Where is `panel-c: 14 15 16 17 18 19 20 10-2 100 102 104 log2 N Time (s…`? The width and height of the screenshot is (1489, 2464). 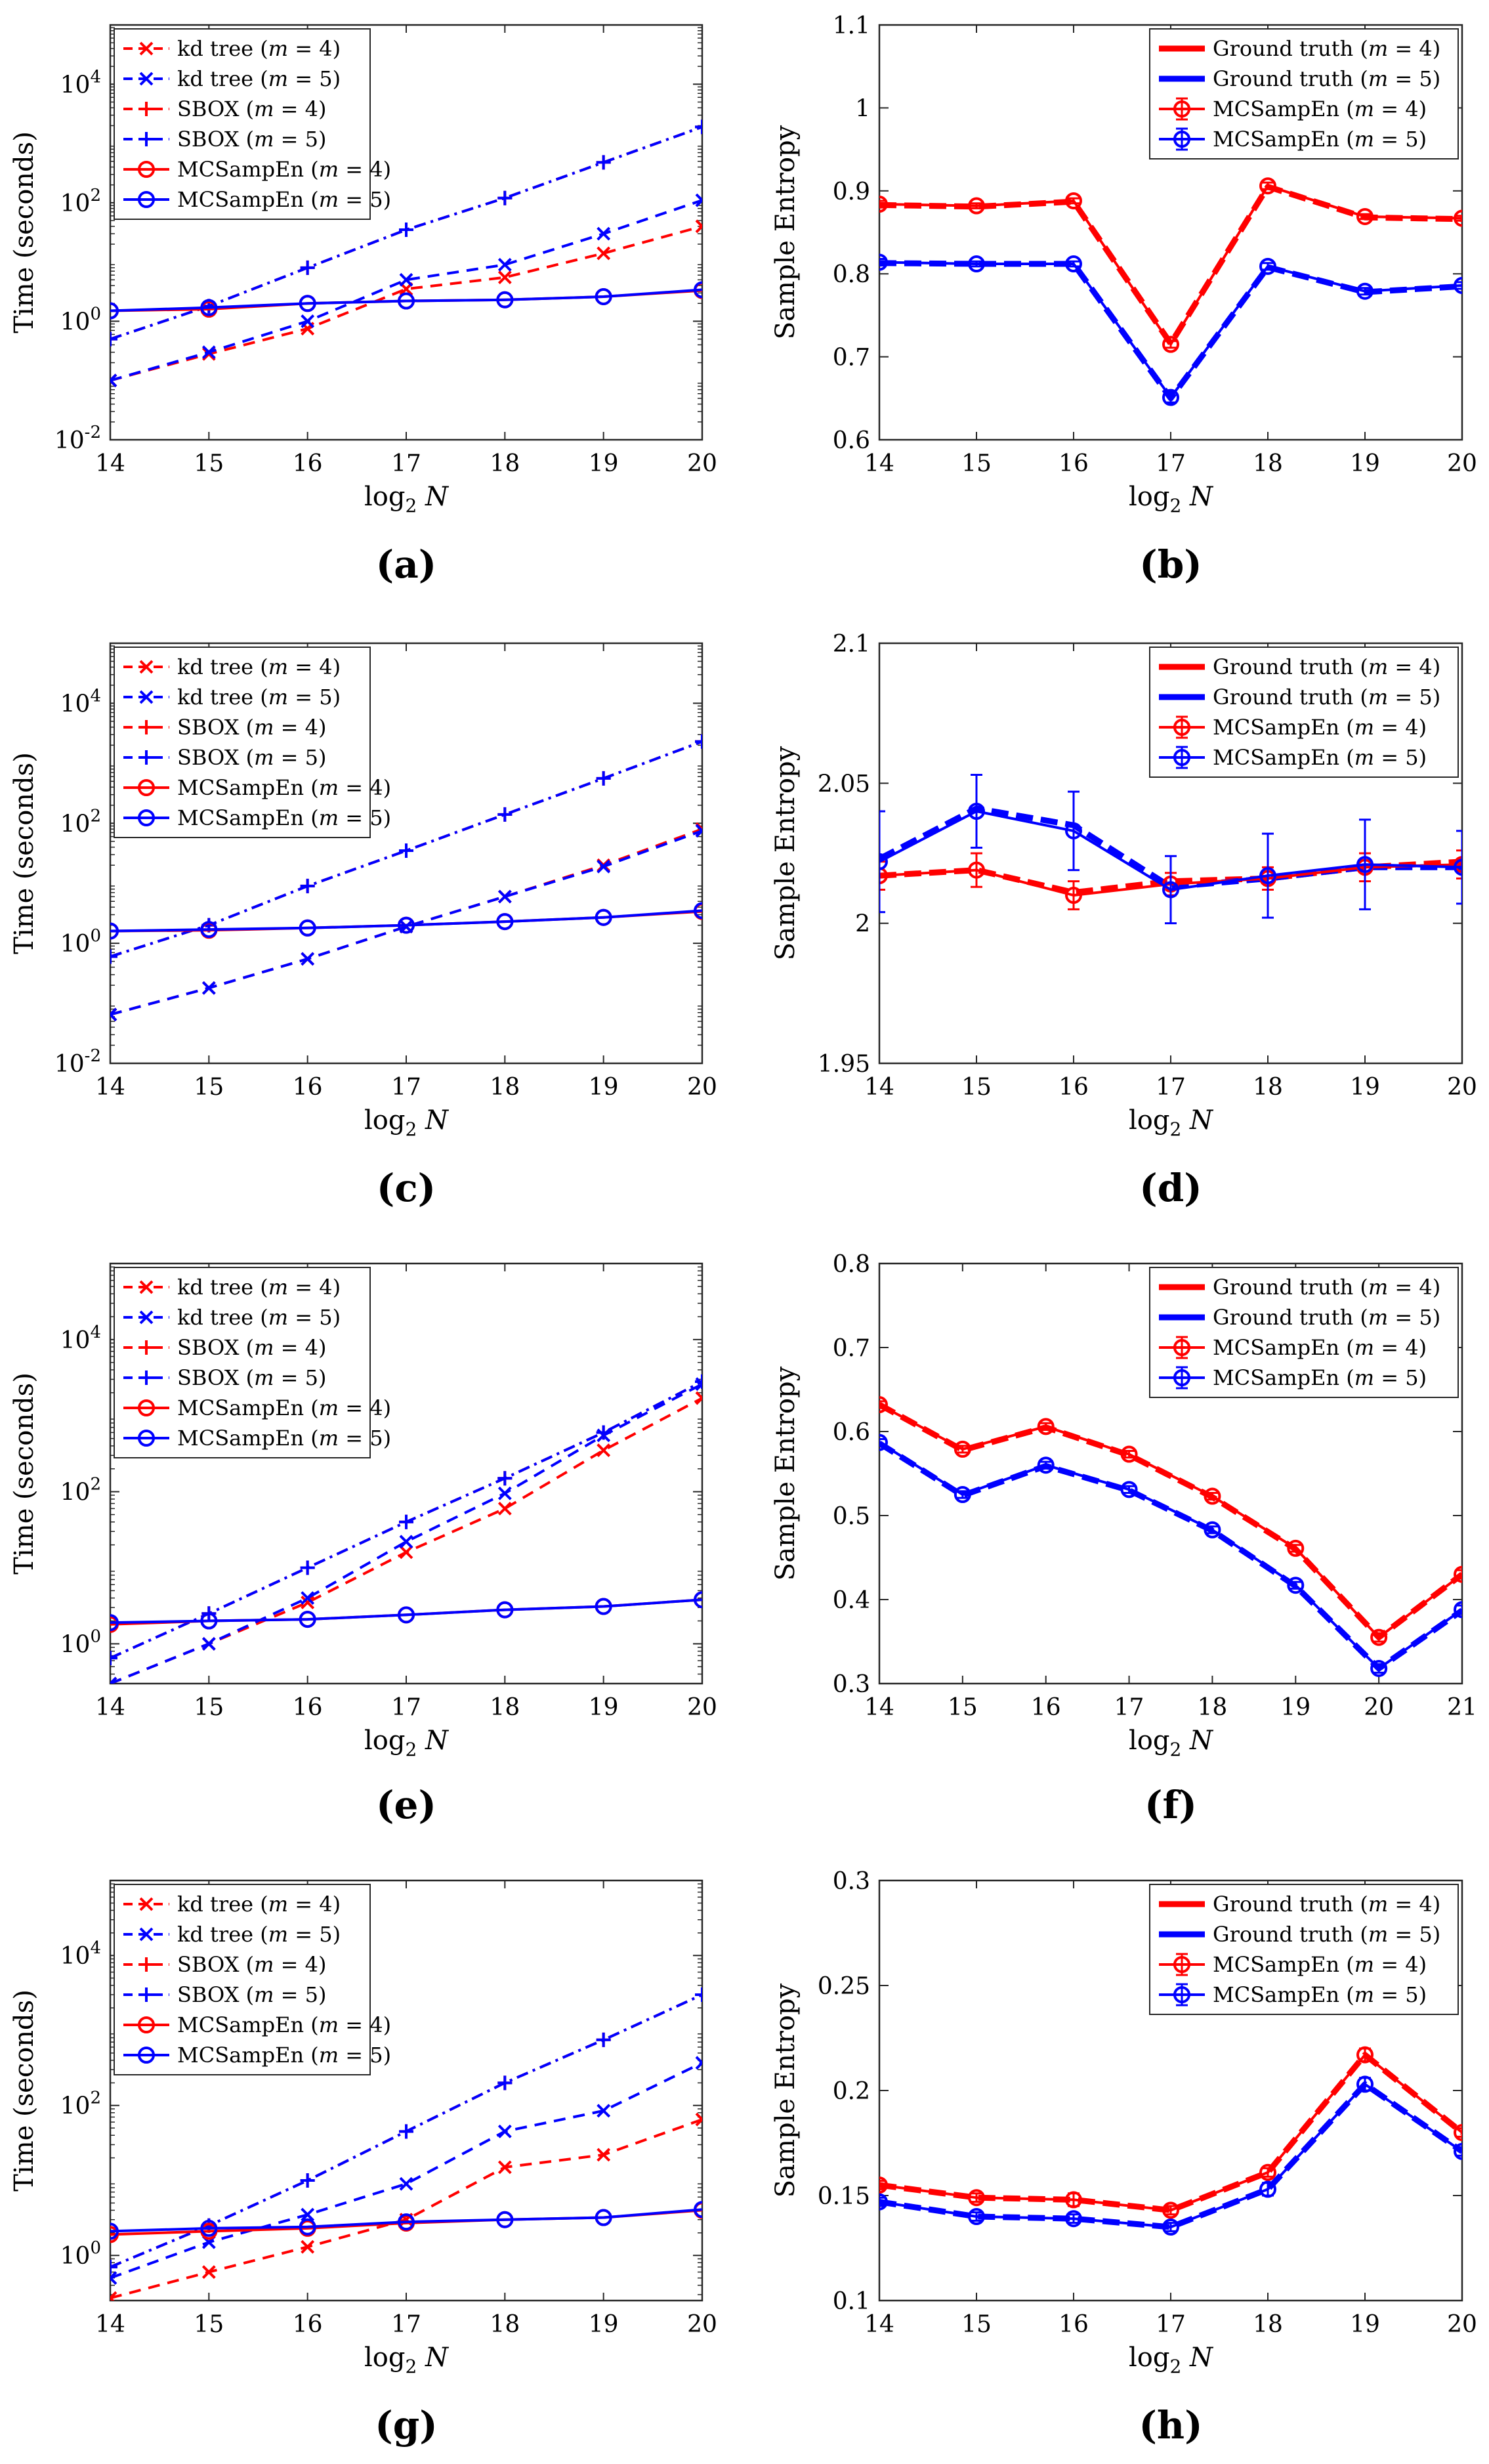
panel-c: 14 15 16 17 18 19 20 10-2 100 102 104 log2 N Time (s… is located at coordinates (363, 926).